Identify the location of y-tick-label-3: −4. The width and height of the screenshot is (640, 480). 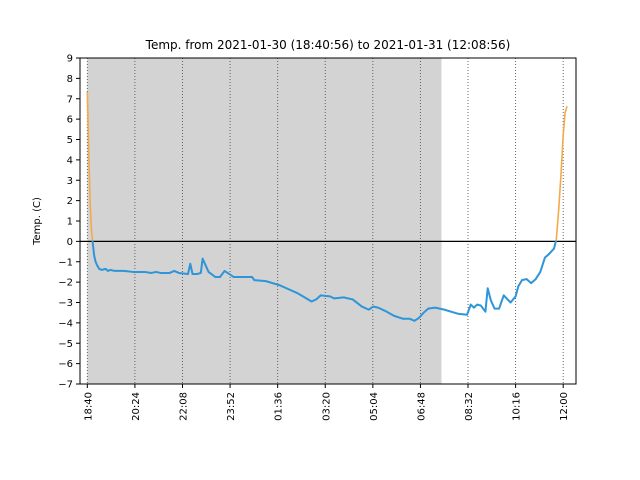
(65, 323).